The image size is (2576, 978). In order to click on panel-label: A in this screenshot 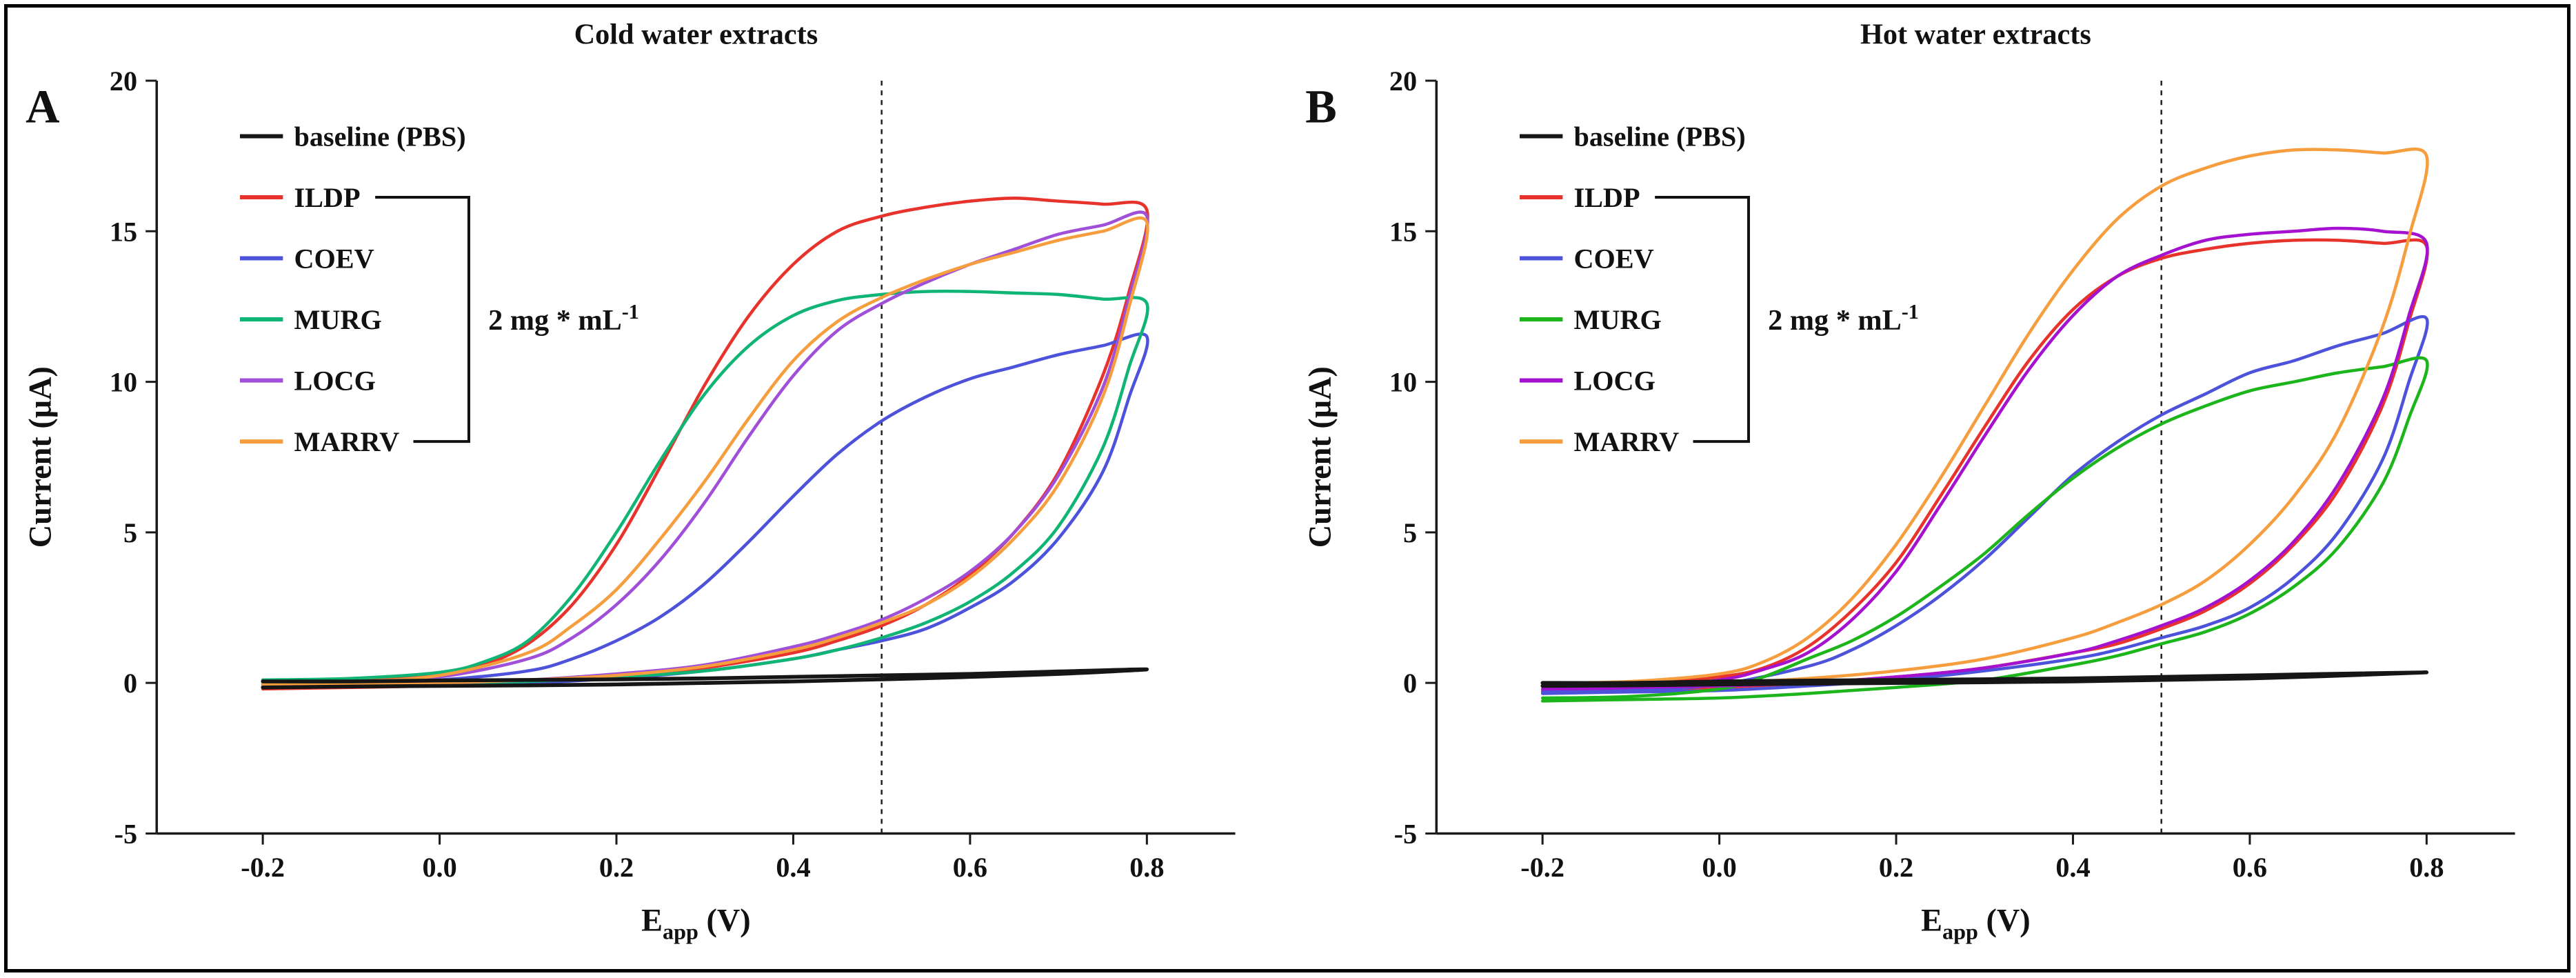, I will do `click(42, 106)`.